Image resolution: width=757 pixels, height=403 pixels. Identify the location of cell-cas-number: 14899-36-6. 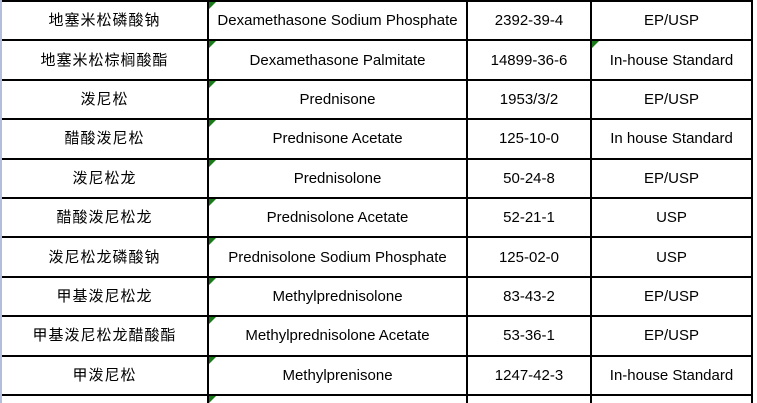
(530, 61).